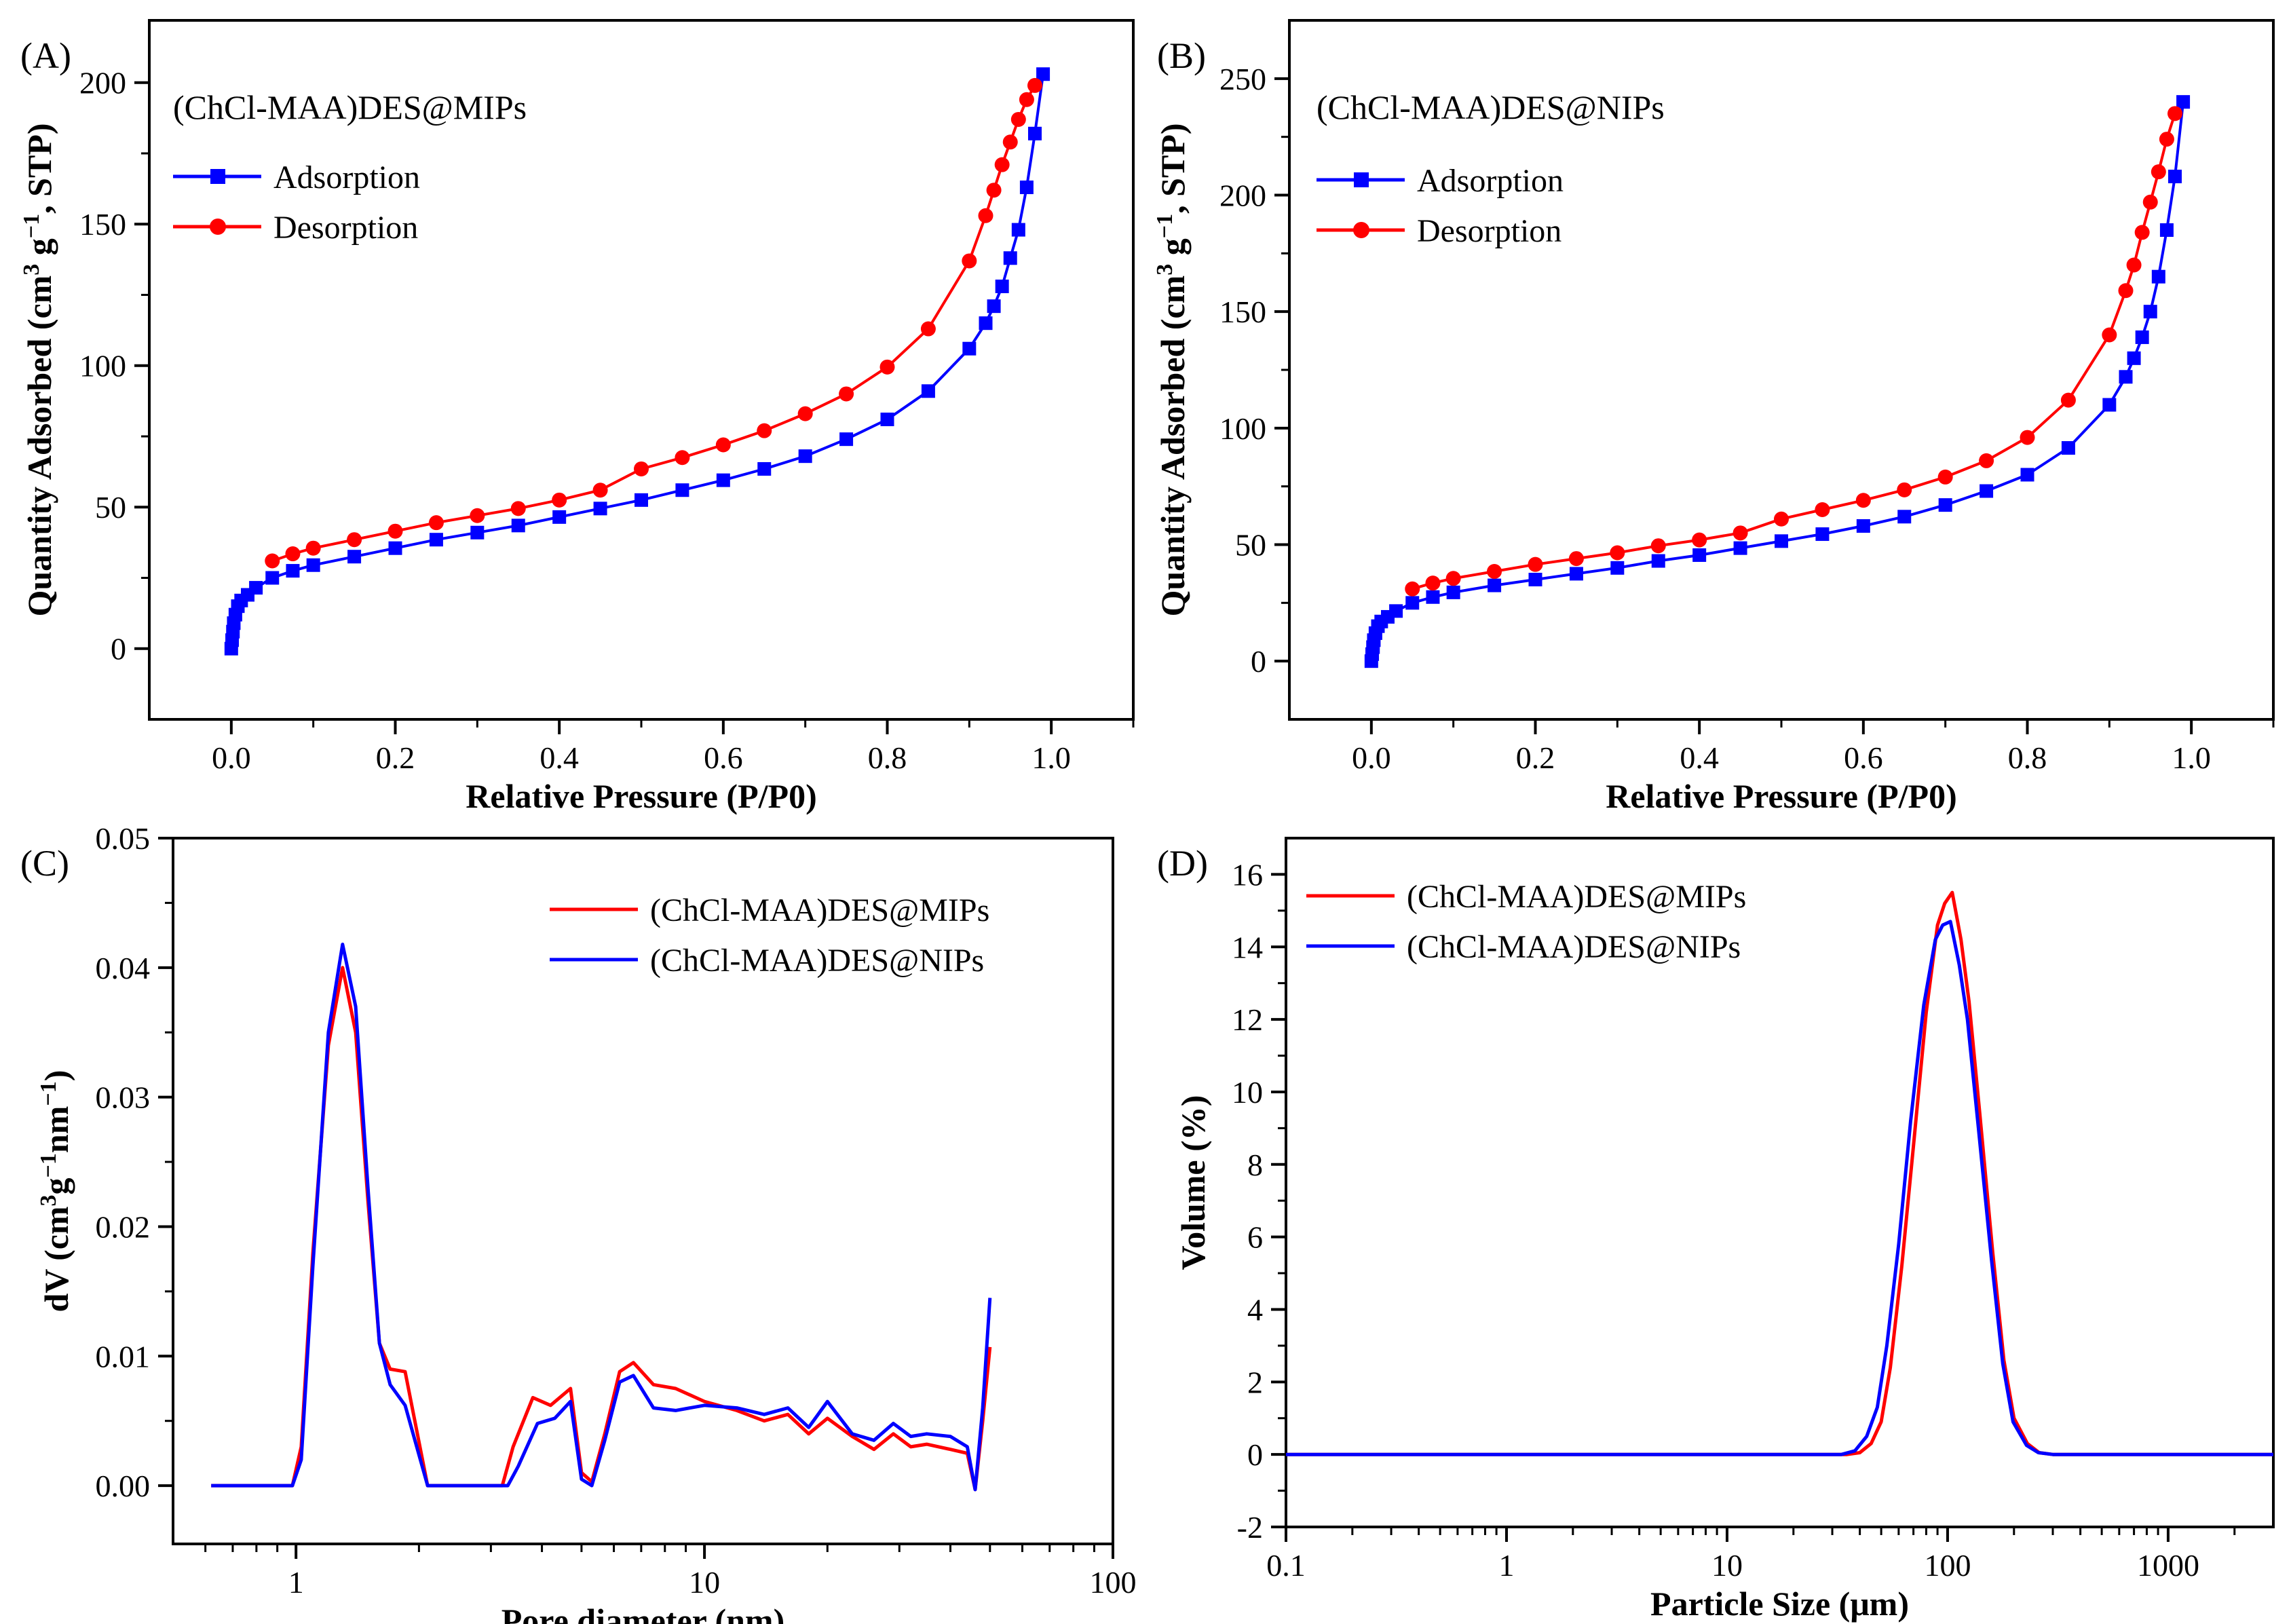 Image resolution: width=2291 pixels, height=1624 pixels. What do you see at coordinates (2168, 1565) in the screenshot?
I see `x-tick-label: 1000` at bounding box center [2168, 1565].